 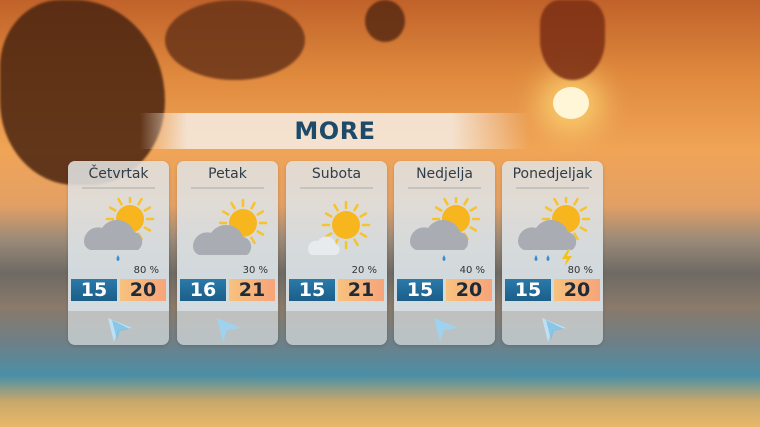 I want to click on forecast-card: Ponedjeljak 80 % 15 20, so click(x=552, y=253).